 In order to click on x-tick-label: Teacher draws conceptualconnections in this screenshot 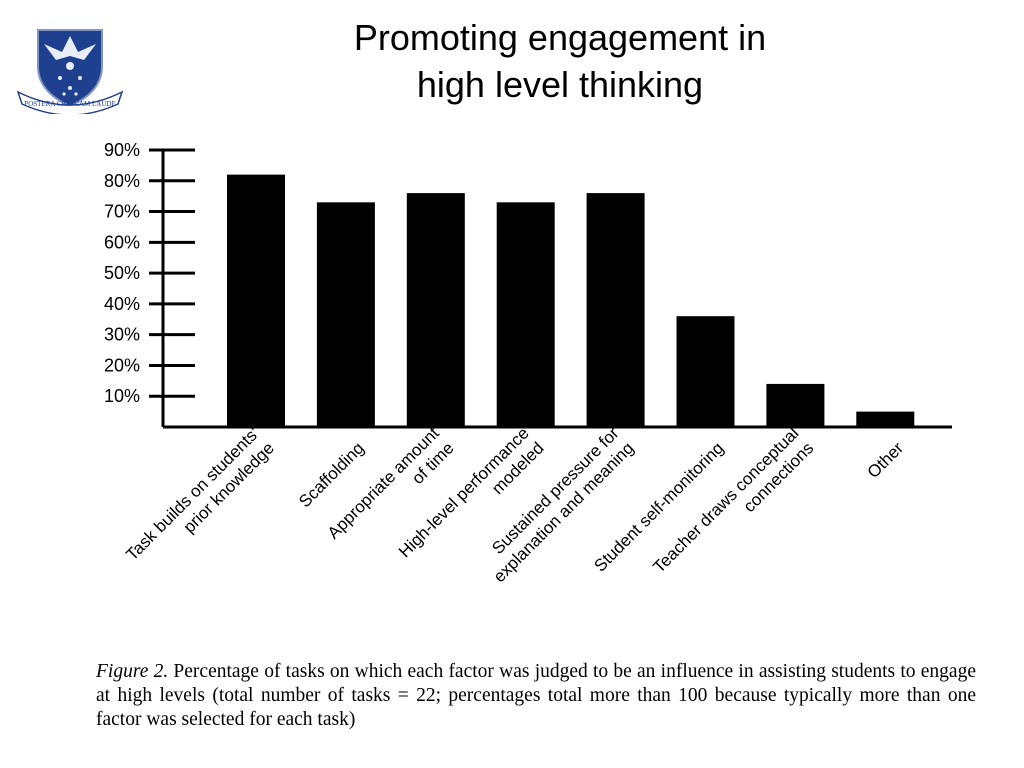, I will do `click(733, 508)`.